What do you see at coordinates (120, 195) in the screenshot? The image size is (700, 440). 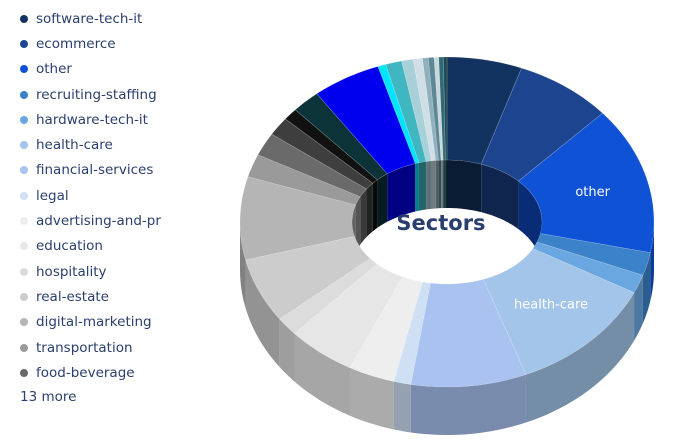 I see `legend-item-legal: legal` at bounding box center [120, 195].